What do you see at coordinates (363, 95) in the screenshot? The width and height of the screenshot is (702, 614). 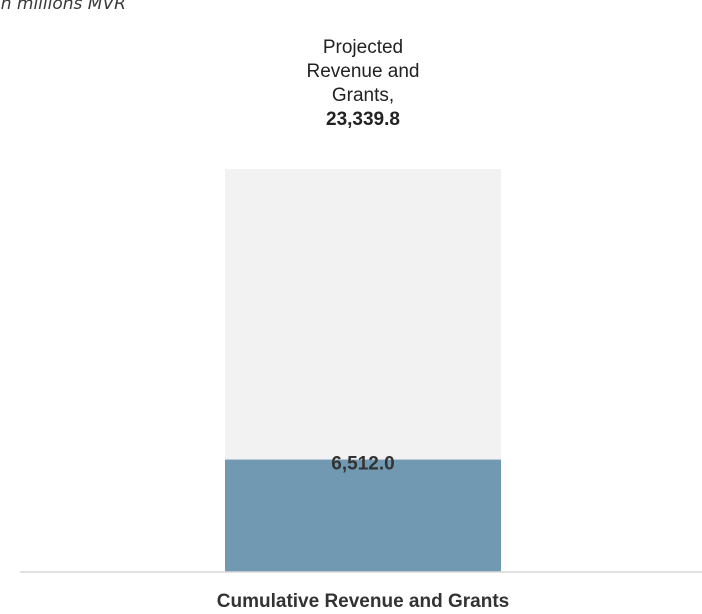 I see `annotation-line-3: Grants,` at bounding box center [363, 95].